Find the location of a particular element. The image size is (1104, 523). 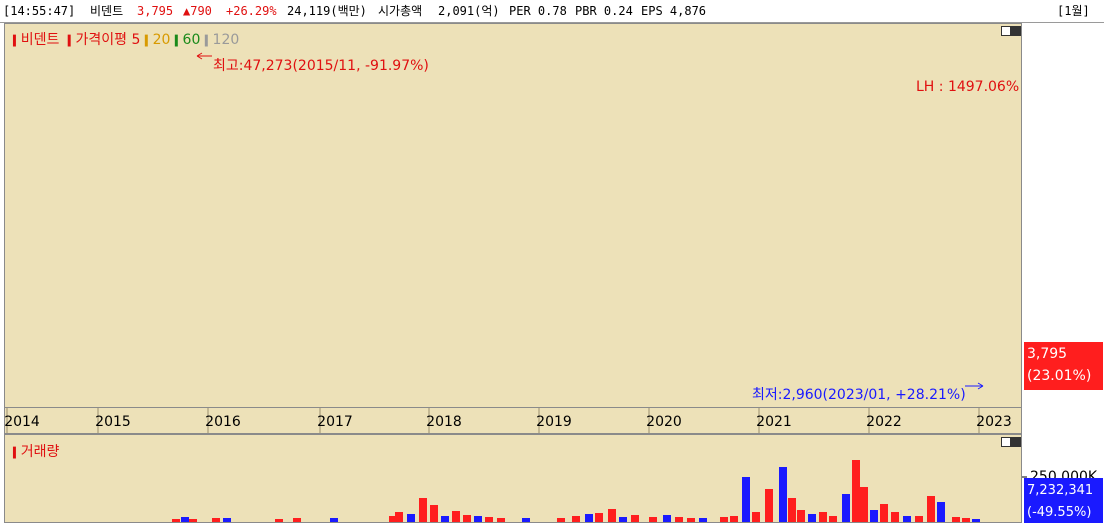

stock-name: 비덴트 is located at coordinates (107, 11).